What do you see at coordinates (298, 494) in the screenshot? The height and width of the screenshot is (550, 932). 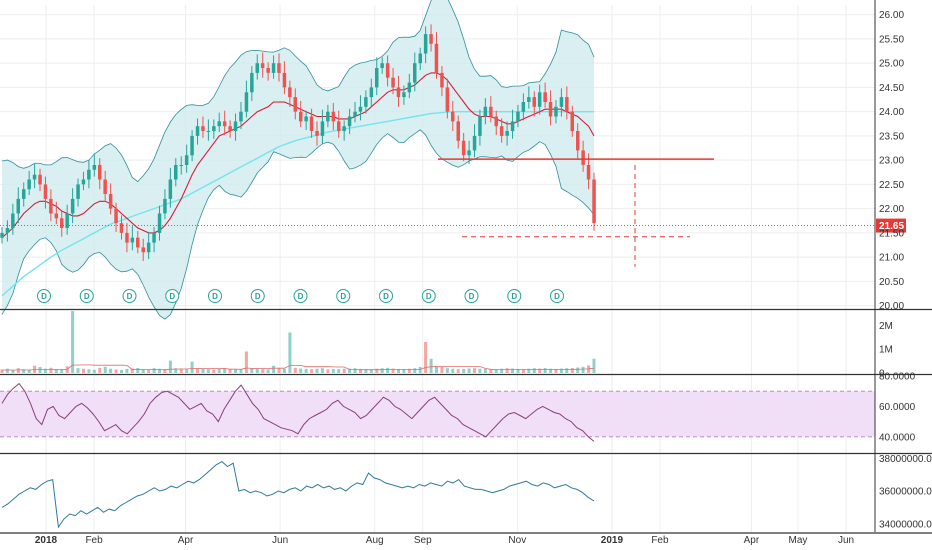 I see `obv-line` at bounding box center [298, 494].